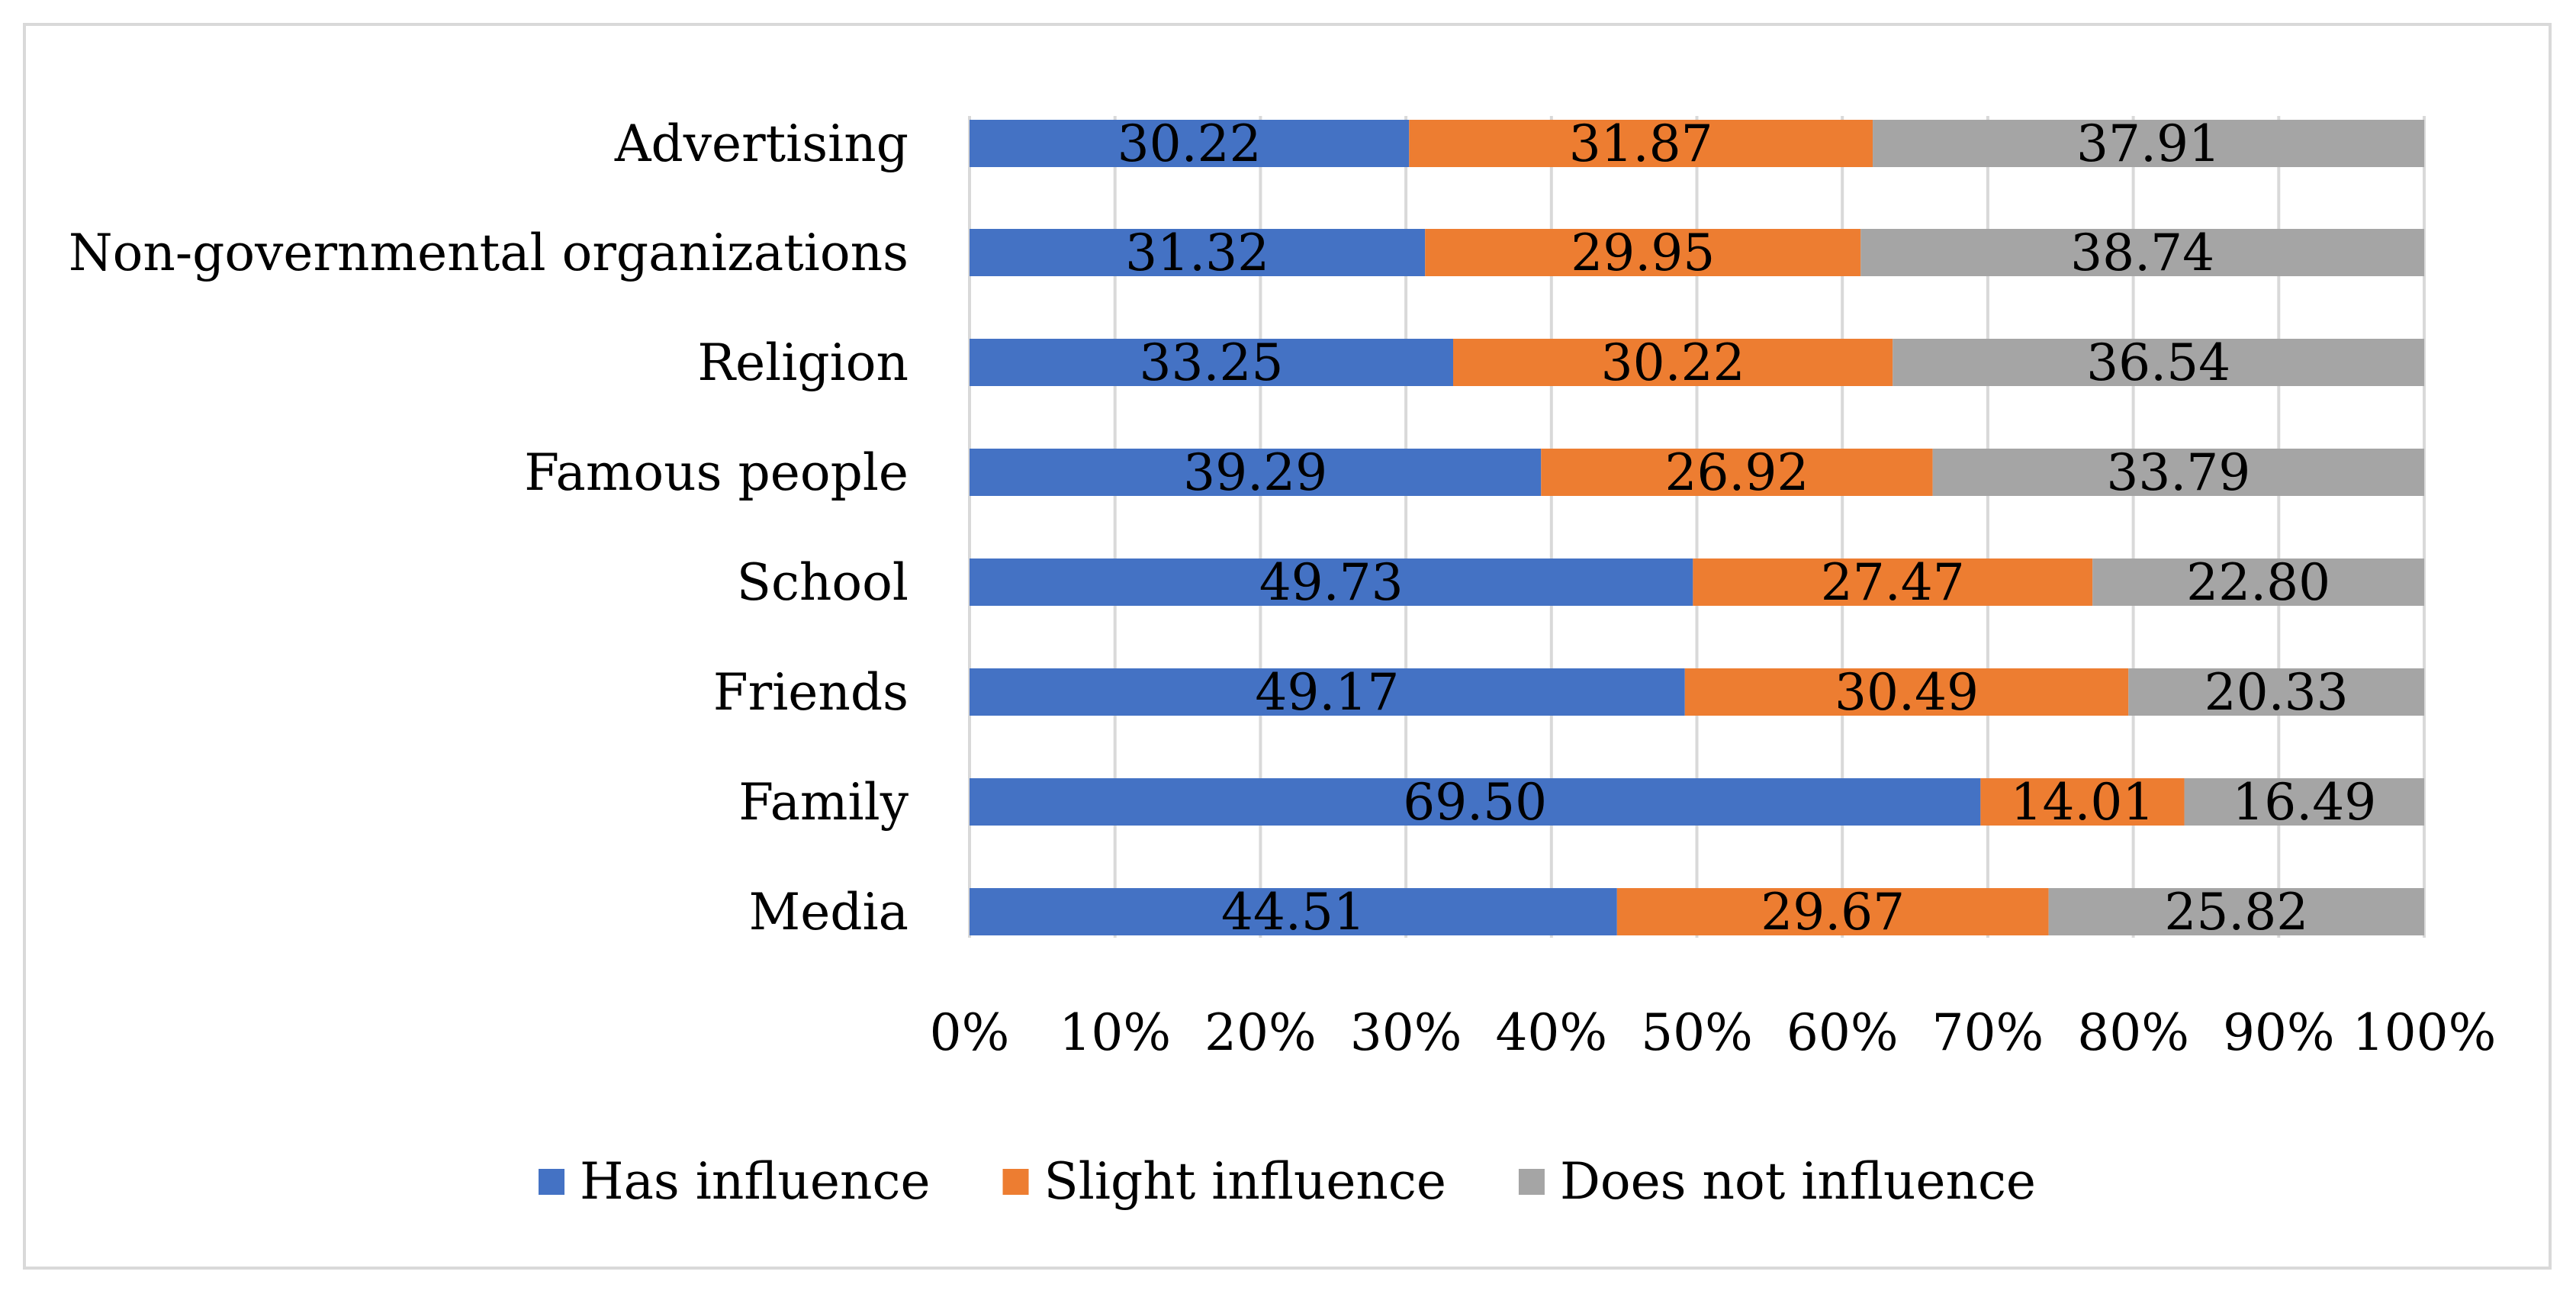 The width and height of the screenshot is (2576, 1294). I want to click on x-tick-label: 10%, so click(1115, 1032).